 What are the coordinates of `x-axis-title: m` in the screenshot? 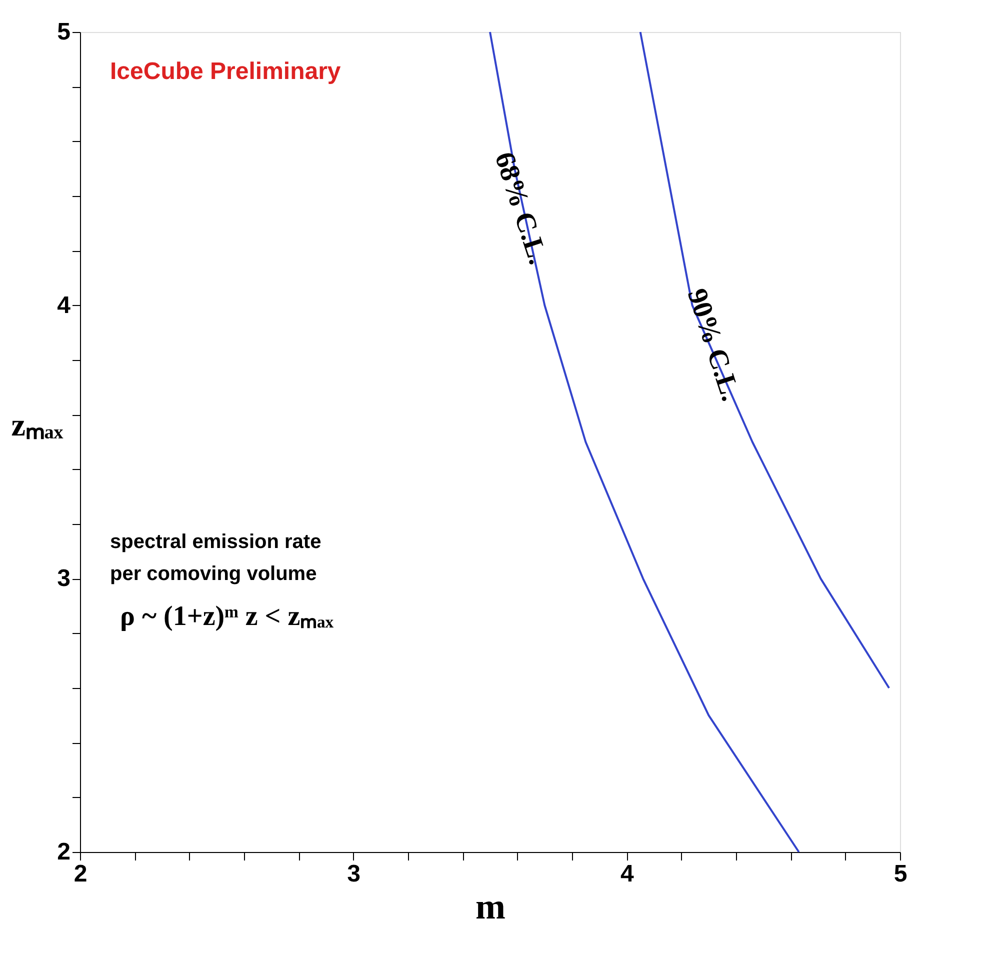 It's located at (491, 906).